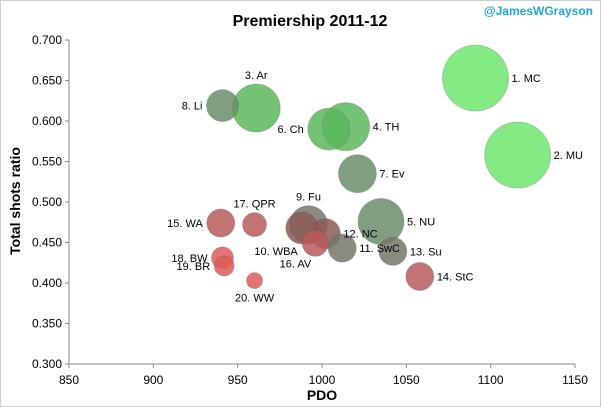  I want to click on point-label: 14. StC, so click(455, 278).